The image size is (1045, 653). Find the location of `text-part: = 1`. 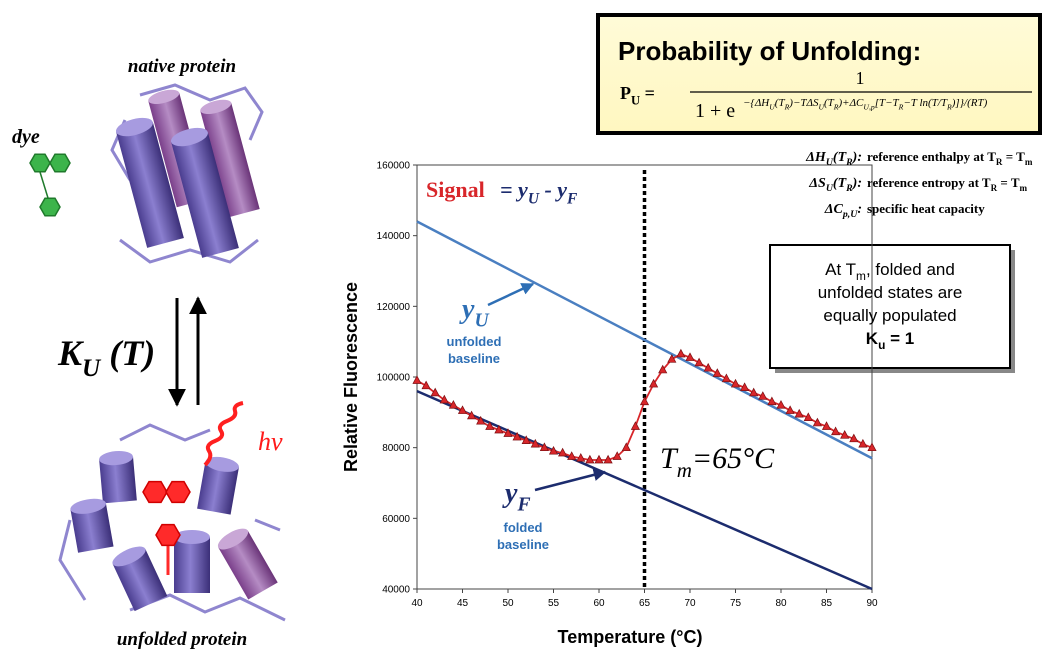

text-part: = 1 is located at coordinates (899, 338).